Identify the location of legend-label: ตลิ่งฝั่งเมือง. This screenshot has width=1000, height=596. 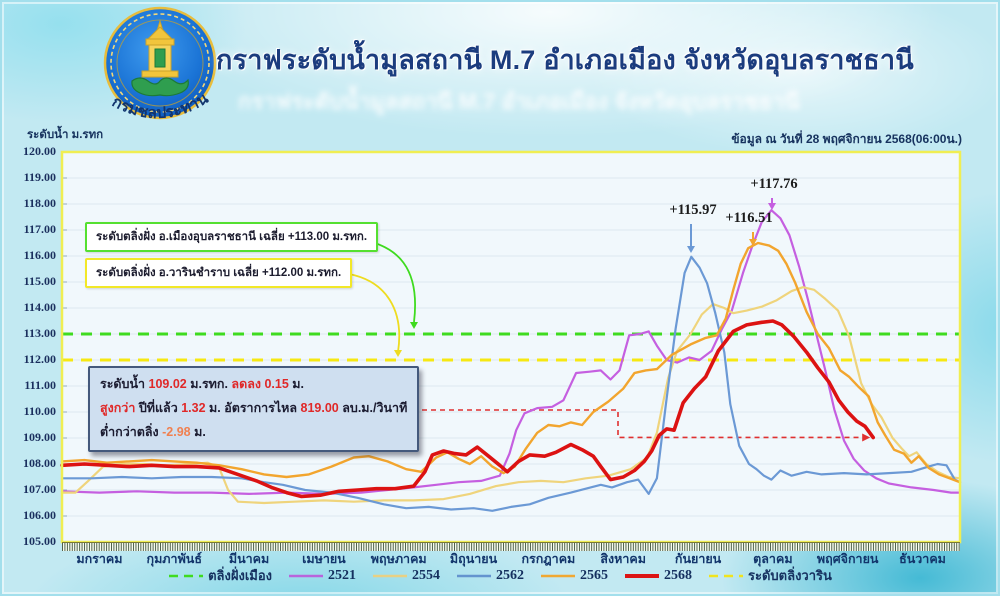
(240, 575).